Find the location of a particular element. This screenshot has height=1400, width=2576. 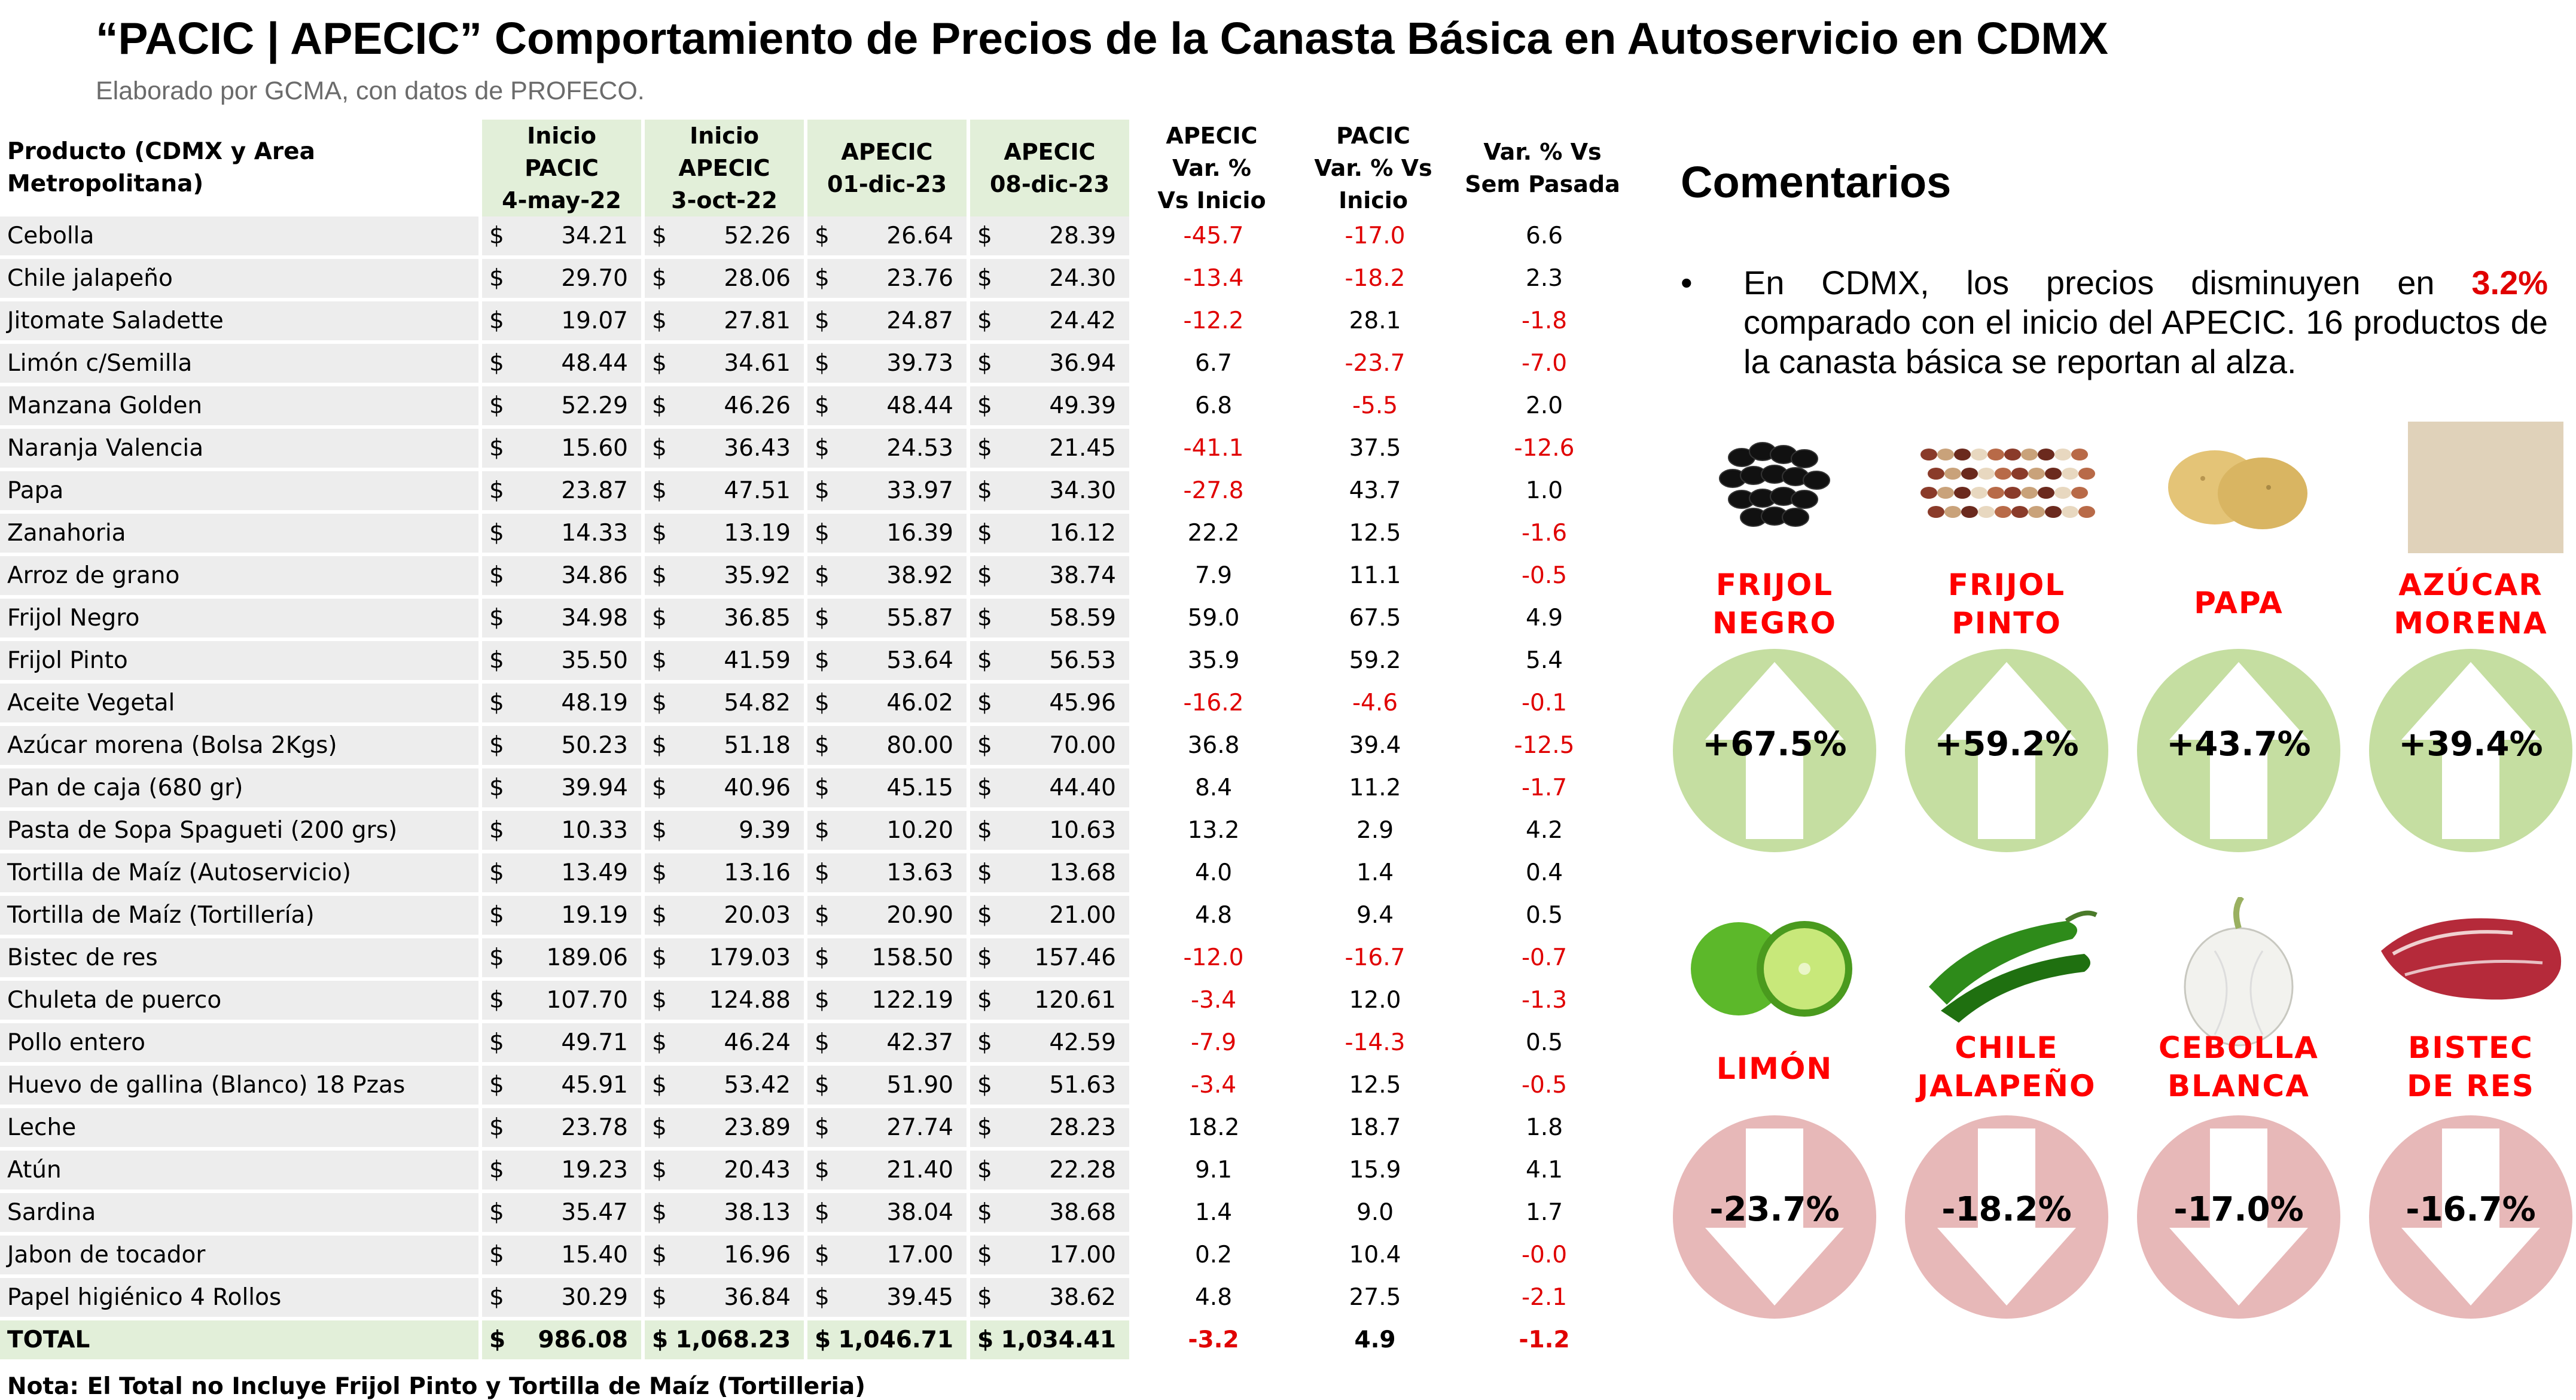

product-cell: Pasta de Sopa Spagueti (200 grs) is located at coordinates (241, 832).